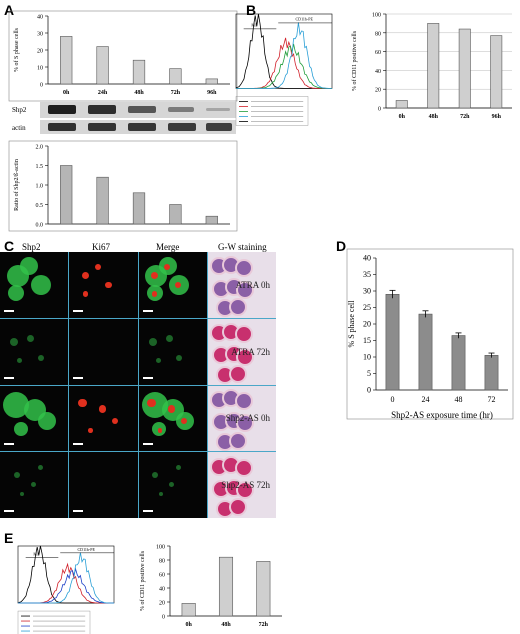 This screenshot has width=520, height=634. What do you see at coordinates (31, 247) in the screenshot?
I see `col-header-shp2: Shp2` at bounding box center [31, 247].